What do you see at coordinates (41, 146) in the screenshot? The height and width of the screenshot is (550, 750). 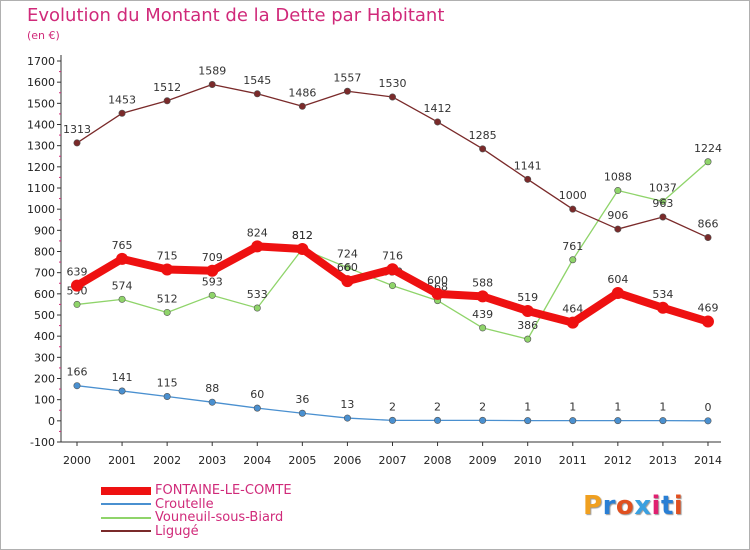 I see `y-tick-label: 1300` at bounding box center [41, 146].